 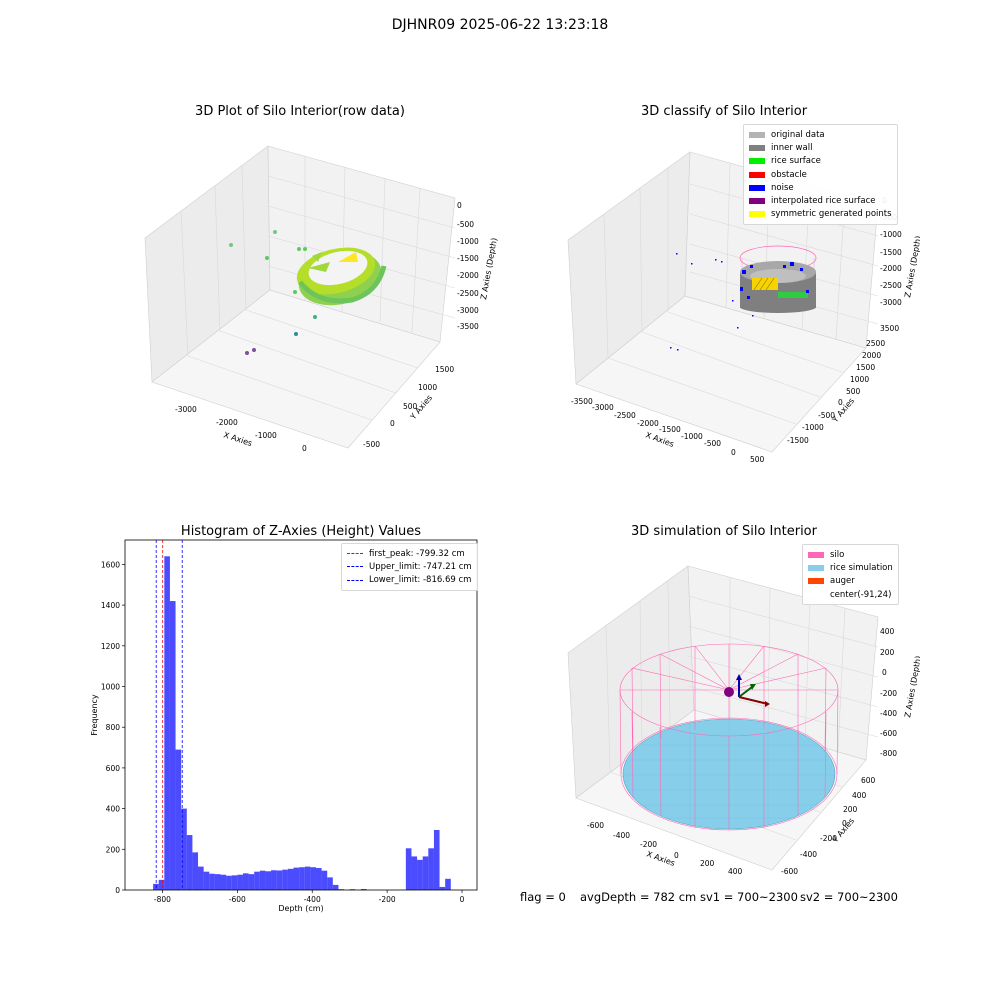 What do you see at coordinates (113, 849) in the screenshot?
I see `histogram-ytick-label: 200` at bounding box center [113, 849].